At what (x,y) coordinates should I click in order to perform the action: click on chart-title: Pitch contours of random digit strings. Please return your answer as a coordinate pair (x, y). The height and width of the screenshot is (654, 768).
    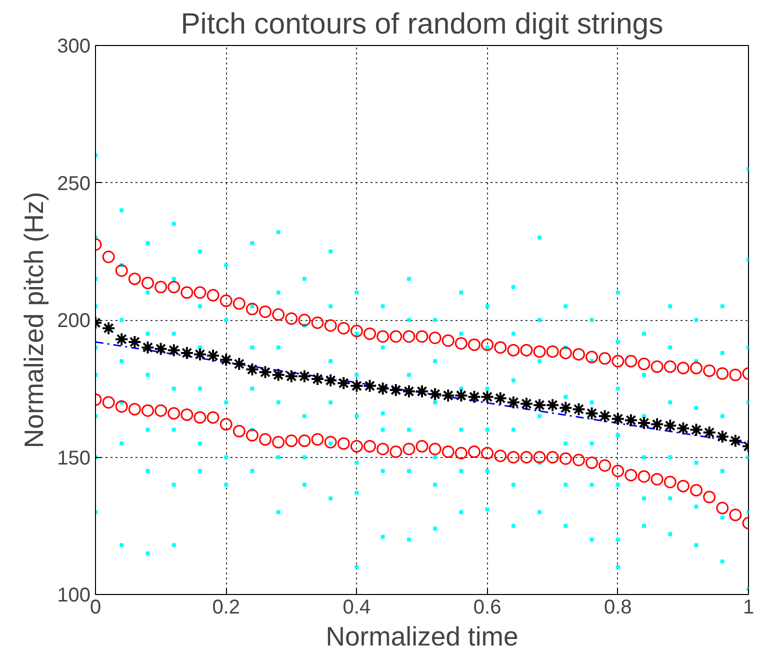
    Looking at the image, I should click on (422, 24).